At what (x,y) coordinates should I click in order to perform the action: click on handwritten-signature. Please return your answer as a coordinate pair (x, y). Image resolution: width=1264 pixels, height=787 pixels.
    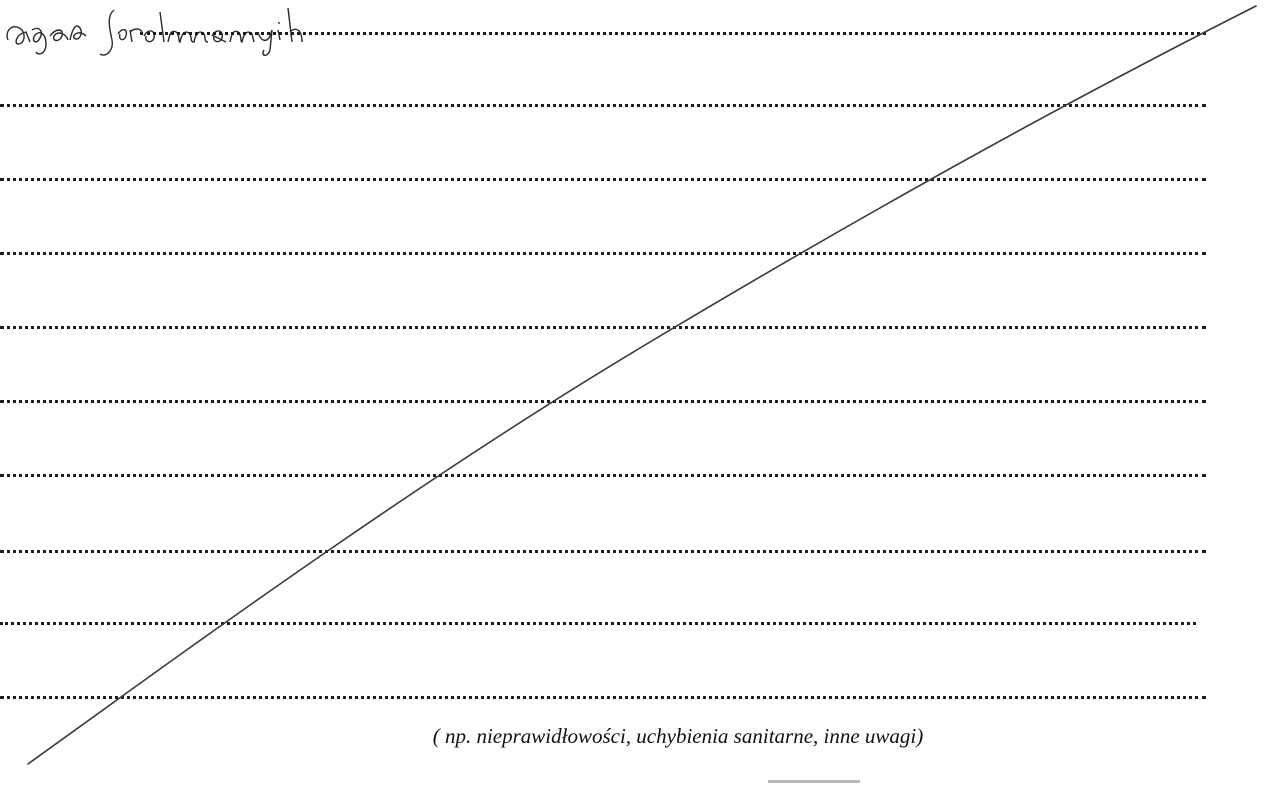
    Looking at the image, I should click on (154, 31).